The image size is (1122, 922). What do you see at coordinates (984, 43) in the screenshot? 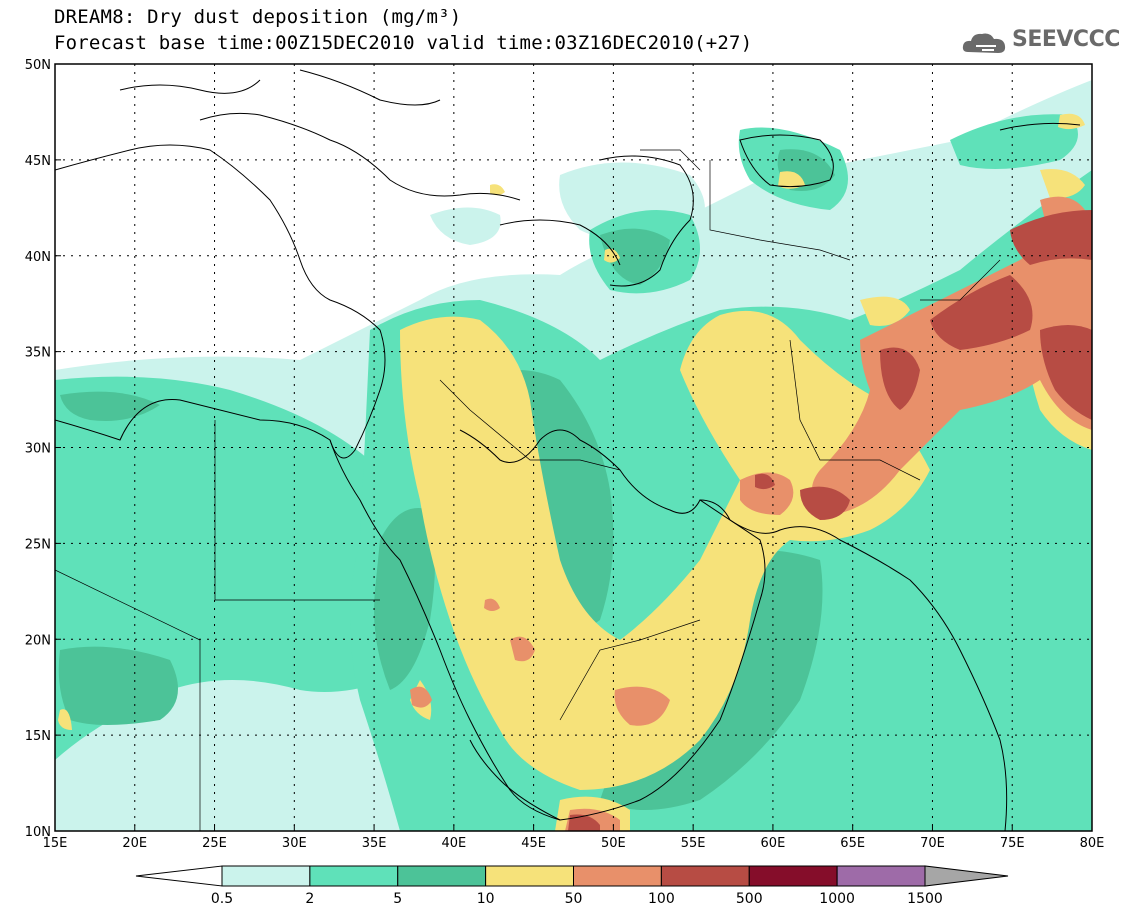
I see `cloud-icon` at bounding box center [984, 43].